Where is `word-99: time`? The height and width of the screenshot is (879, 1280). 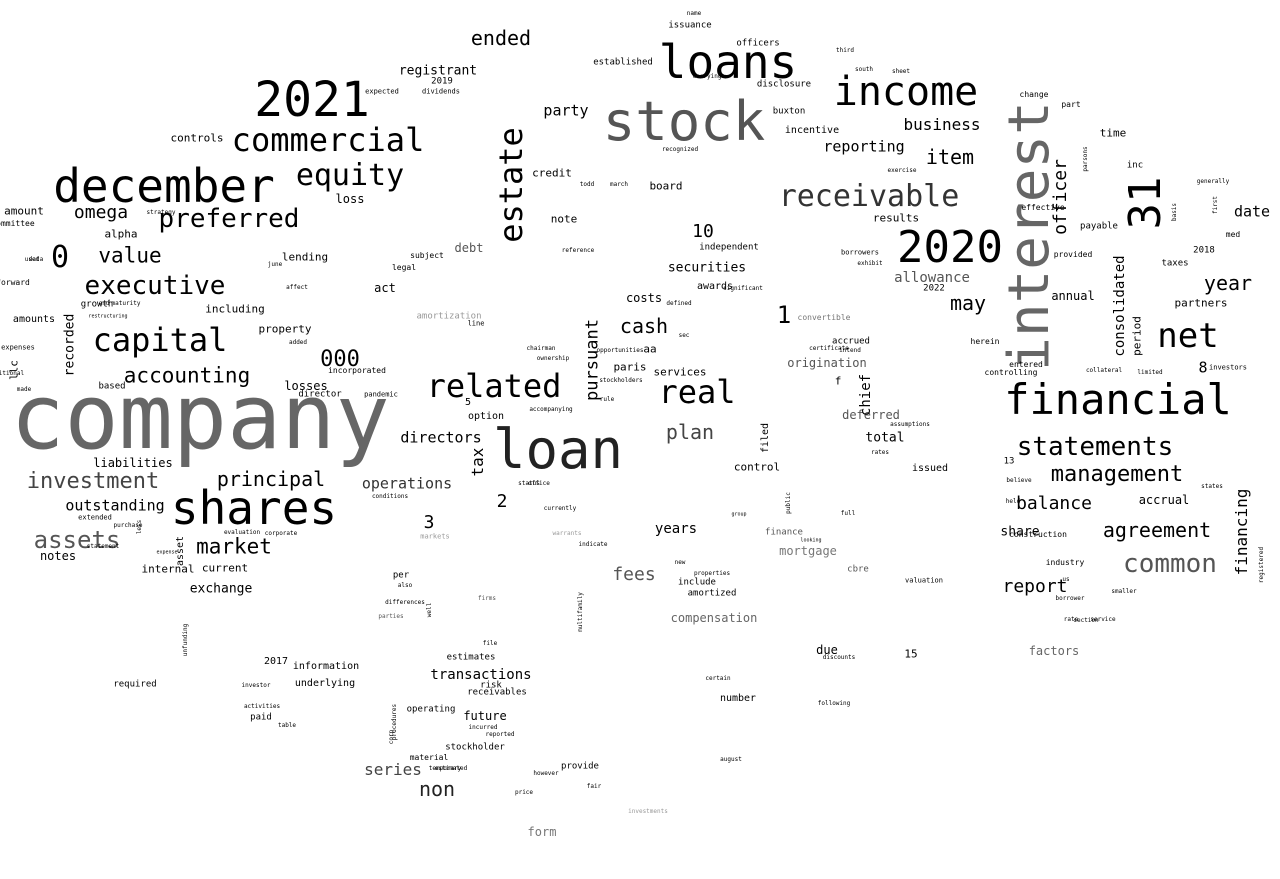 word-99: time is located at coordinates (1113, 133).